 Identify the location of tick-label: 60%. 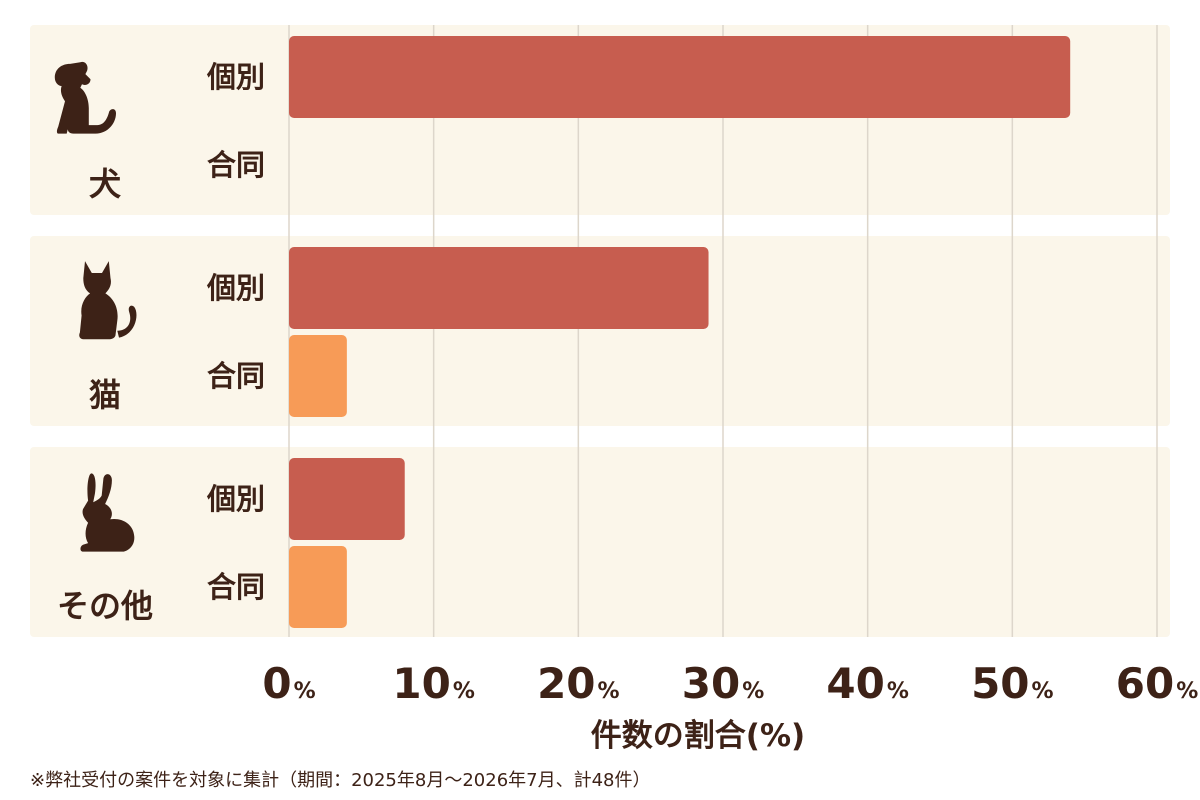
(1157, 683).